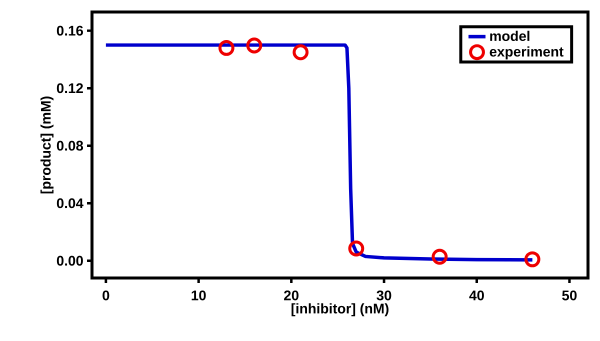 The width and height of the screenshot is (600, 341). I want to click on x-tick-label: 0, so click(106, 295).